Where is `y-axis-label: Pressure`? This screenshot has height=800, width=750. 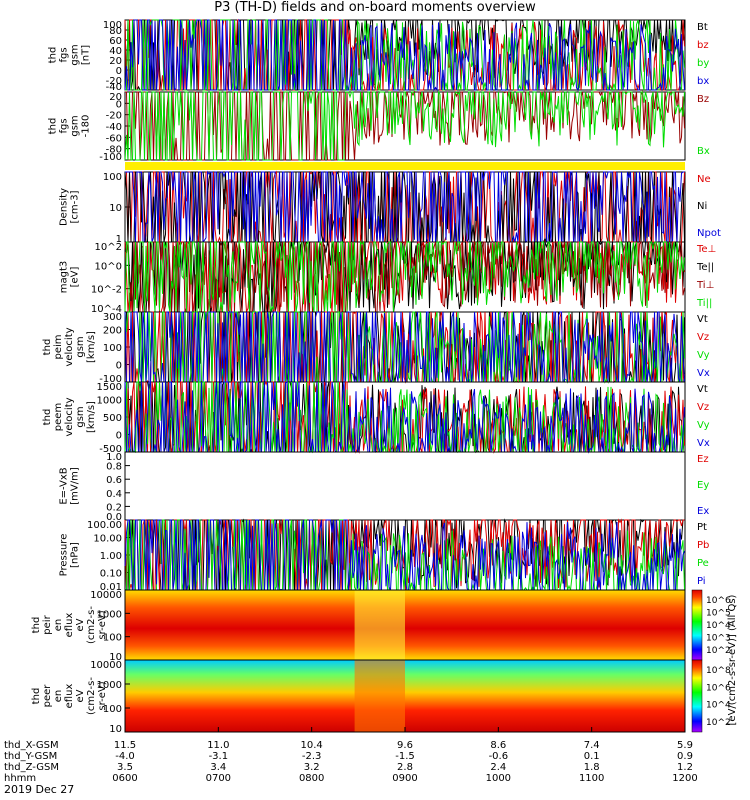
y-axis-label: Pressure is located at coordinates (64, 555).